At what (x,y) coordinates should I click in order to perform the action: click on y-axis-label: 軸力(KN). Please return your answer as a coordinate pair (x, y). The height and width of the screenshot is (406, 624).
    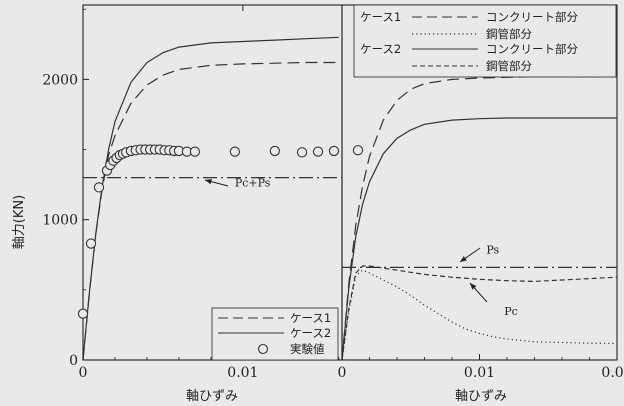
    Looking at the image, I should click on (19, 222).